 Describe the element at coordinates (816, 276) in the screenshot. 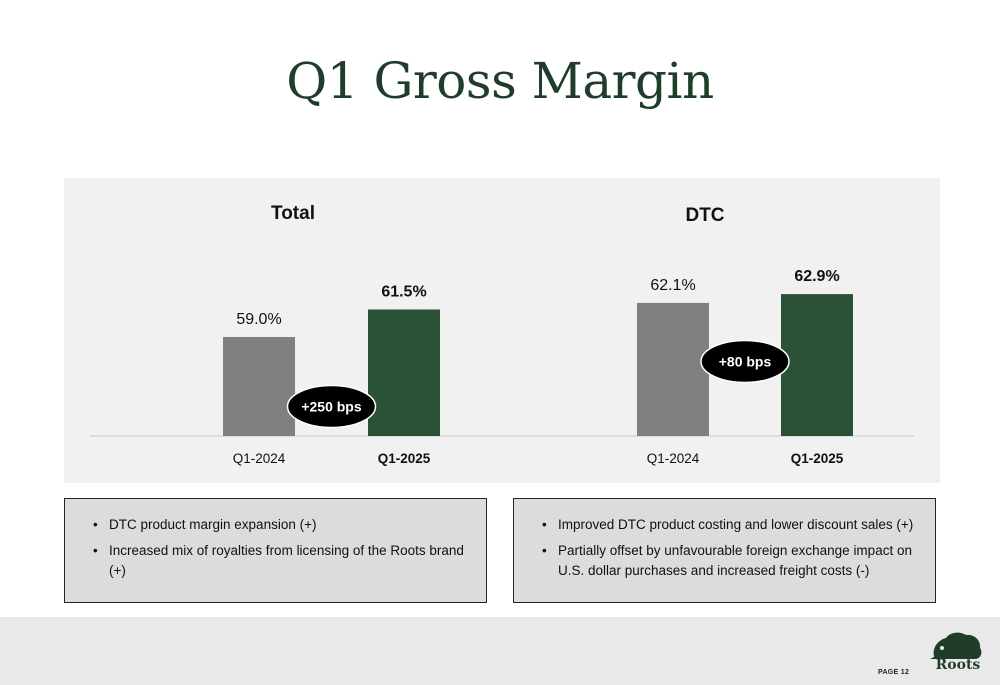

I see `data-label: 62.9%` at that location.